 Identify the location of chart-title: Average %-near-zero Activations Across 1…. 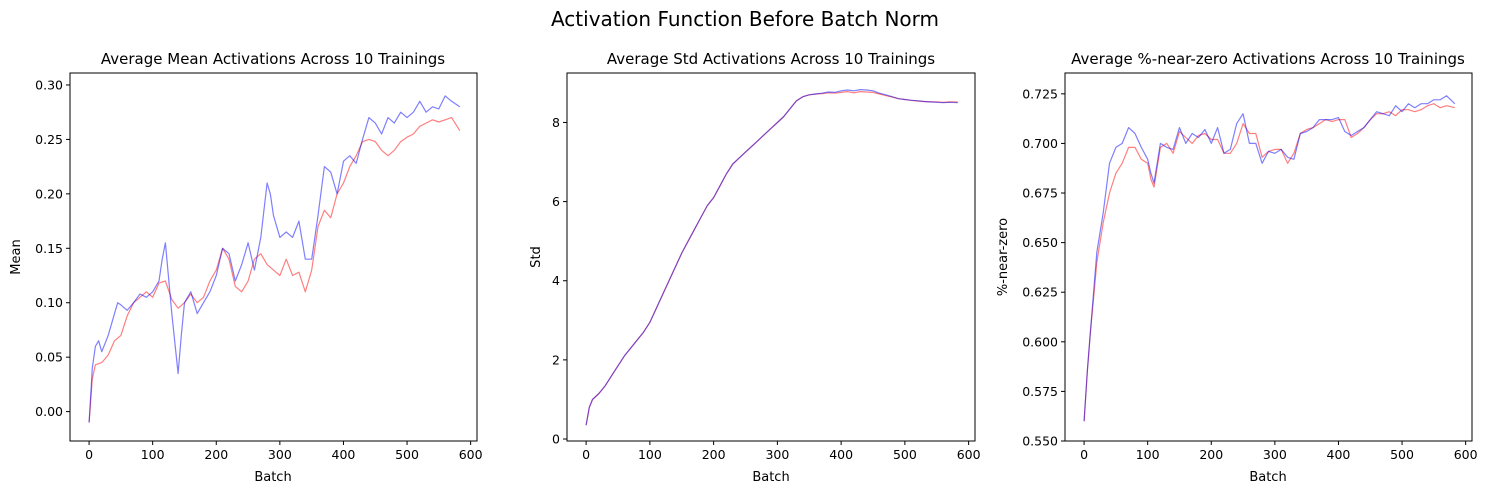
(1268, 59).